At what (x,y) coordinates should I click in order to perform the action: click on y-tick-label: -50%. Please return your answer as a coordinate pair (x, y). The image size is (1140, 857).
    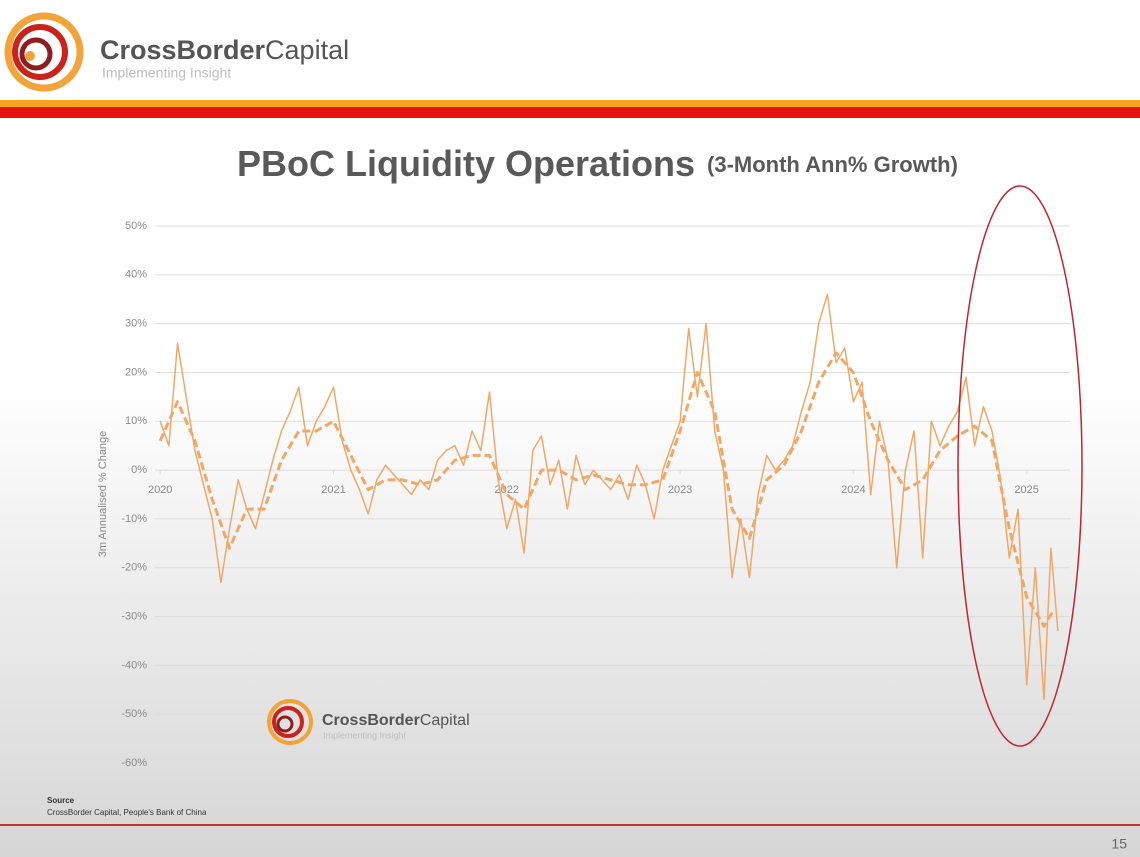
    Looking at the image, I should click on (134, 714).